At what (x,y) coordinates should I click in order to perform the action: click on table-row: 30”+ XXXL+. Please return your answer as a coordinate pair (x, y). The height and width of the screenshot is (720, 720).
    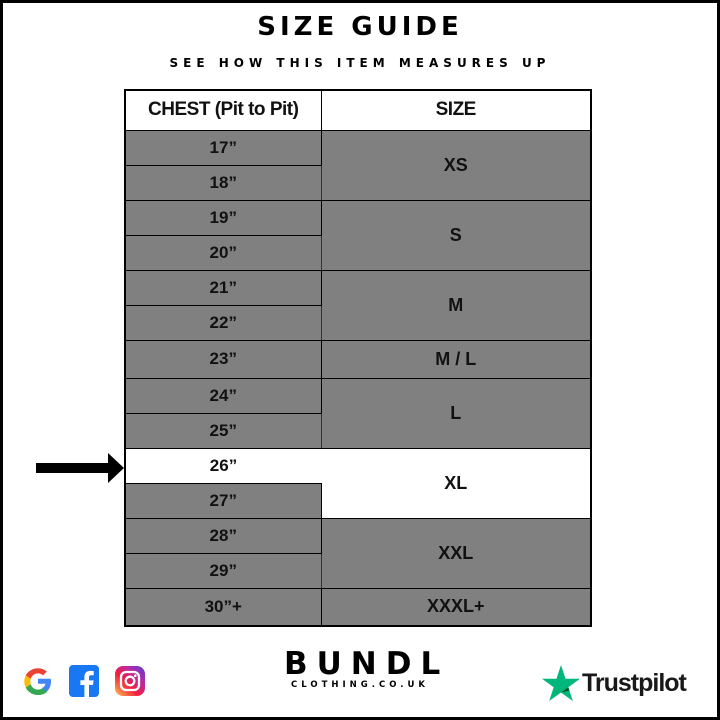
    Looking at the image, I should click on (358, 607).